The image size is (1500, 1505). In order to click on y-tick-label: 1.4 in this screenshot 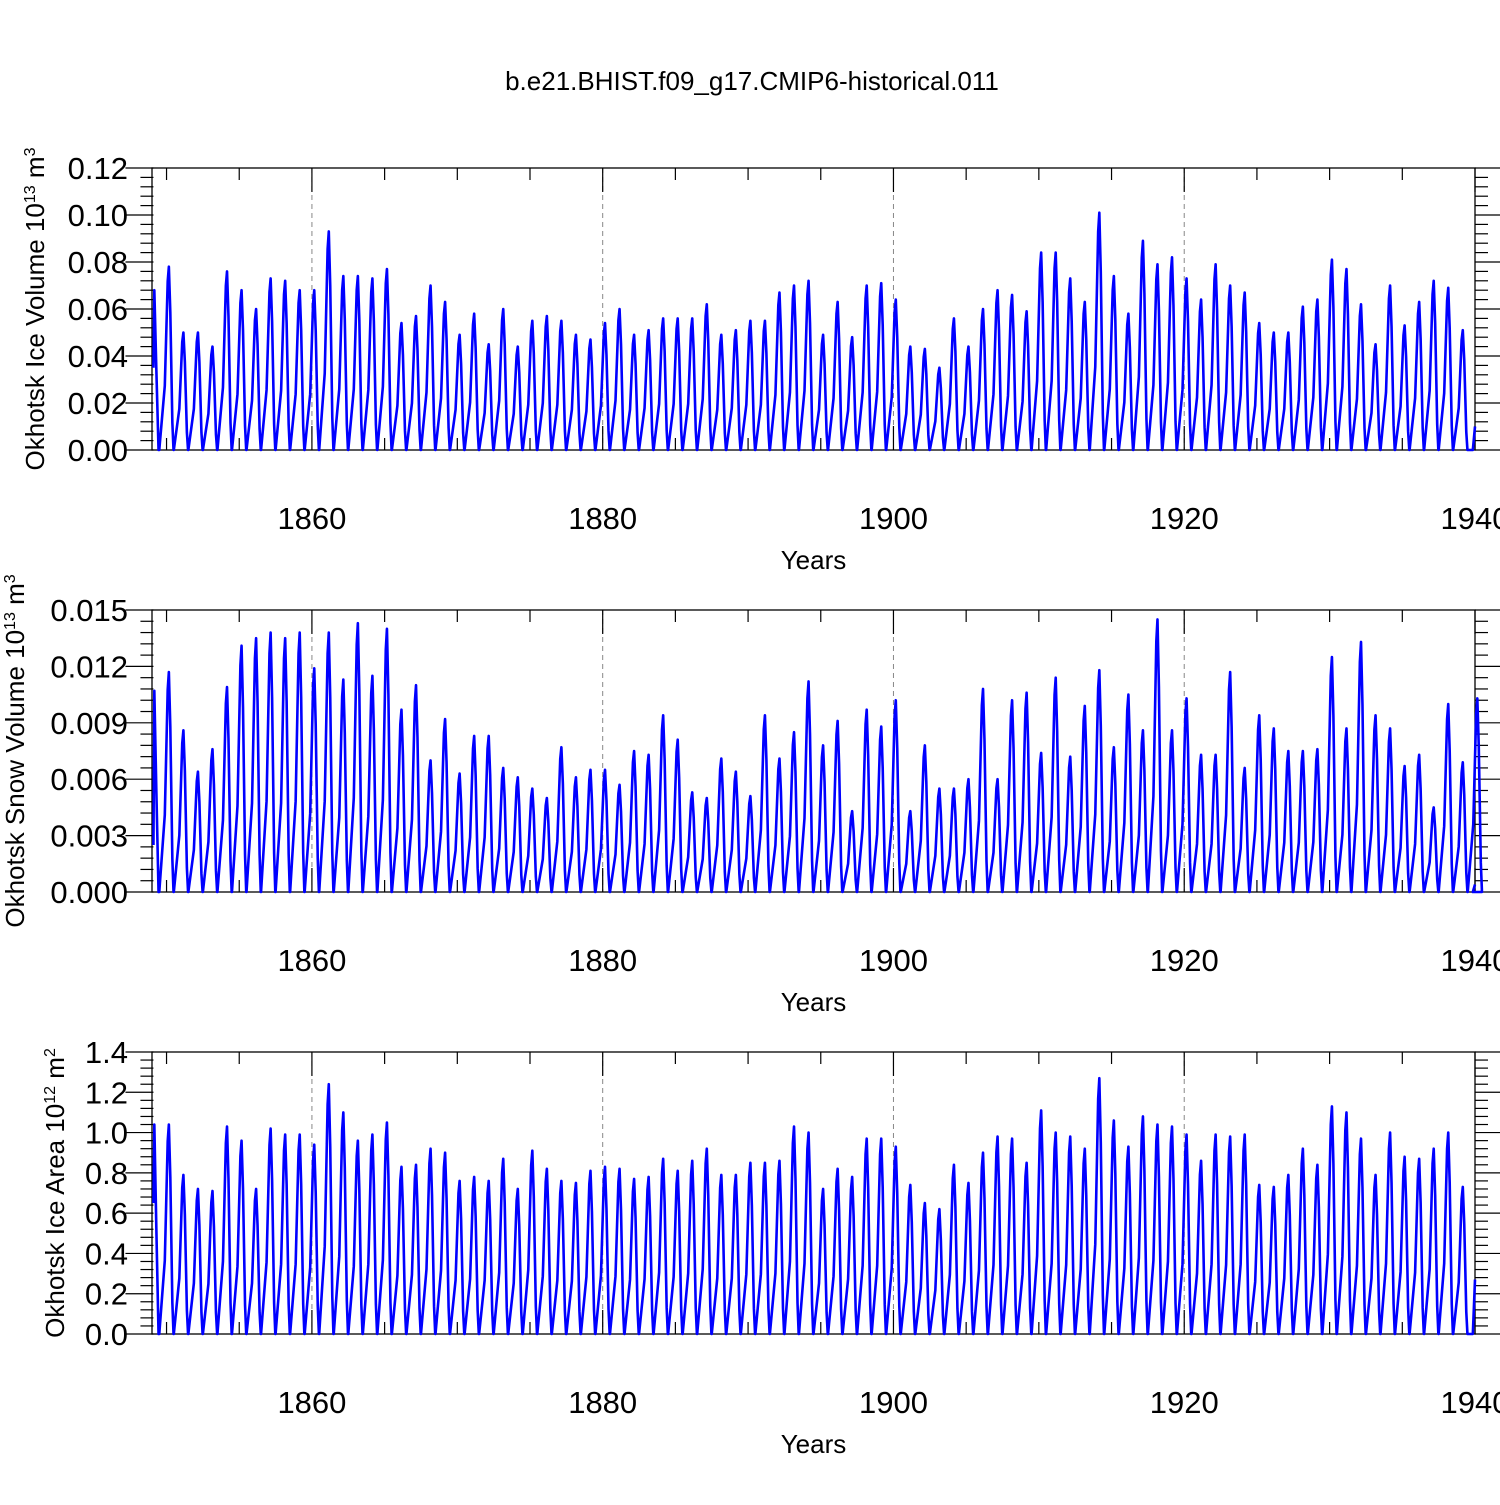, I will do `click(106, 1052)`.